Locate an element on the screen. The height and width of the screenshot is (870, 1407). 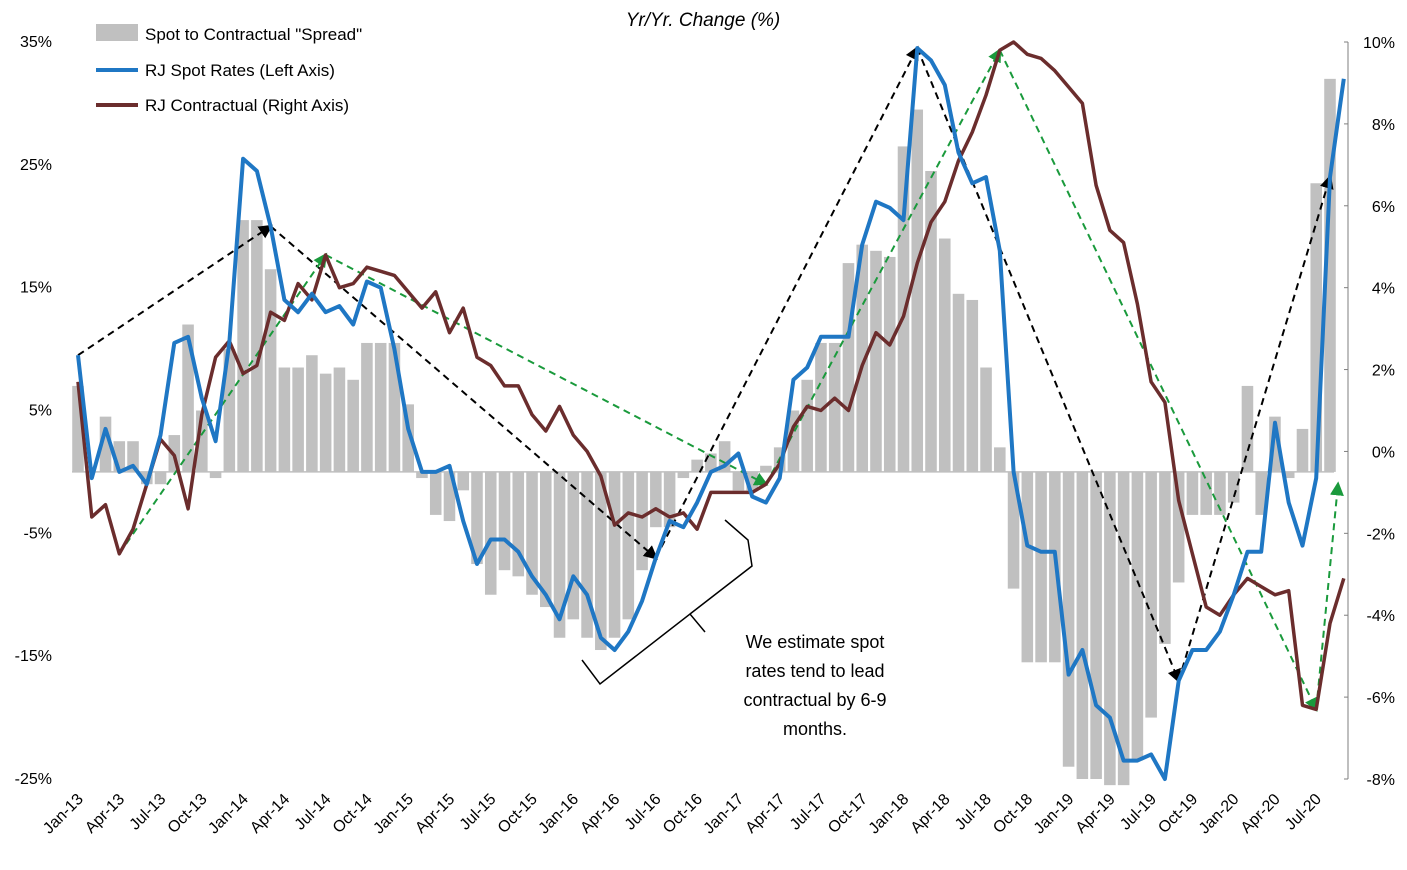
contractual-trend-arrow is located at coordinates (547, 370).